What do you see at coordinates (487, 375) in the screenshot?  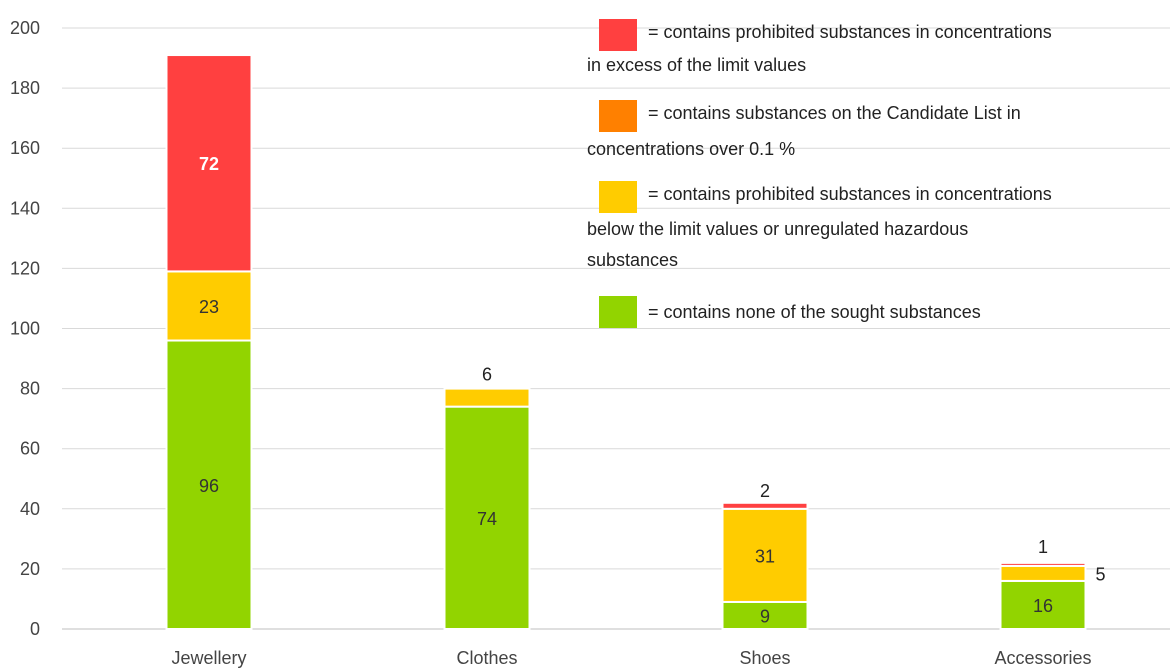 I see `data-label-clothes-series-1: 6` at bounding box center [487, 375].